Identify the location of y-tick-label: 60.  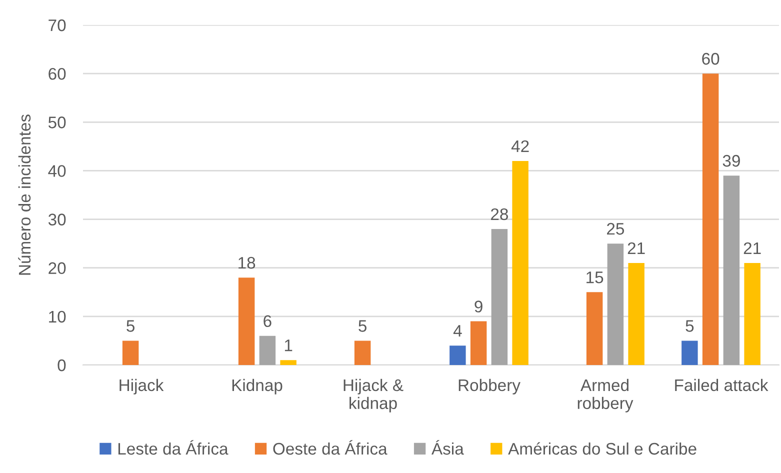
(57, 74).